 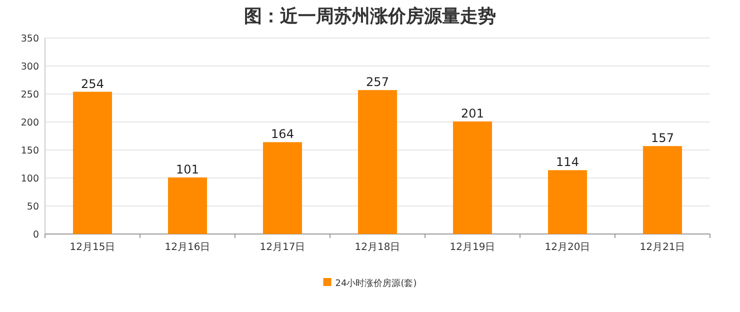 What do you see at coordinates (663, 247) in the screenshot?
I see `x-tick-label: 12月21日` at bounding box center [663, 247].